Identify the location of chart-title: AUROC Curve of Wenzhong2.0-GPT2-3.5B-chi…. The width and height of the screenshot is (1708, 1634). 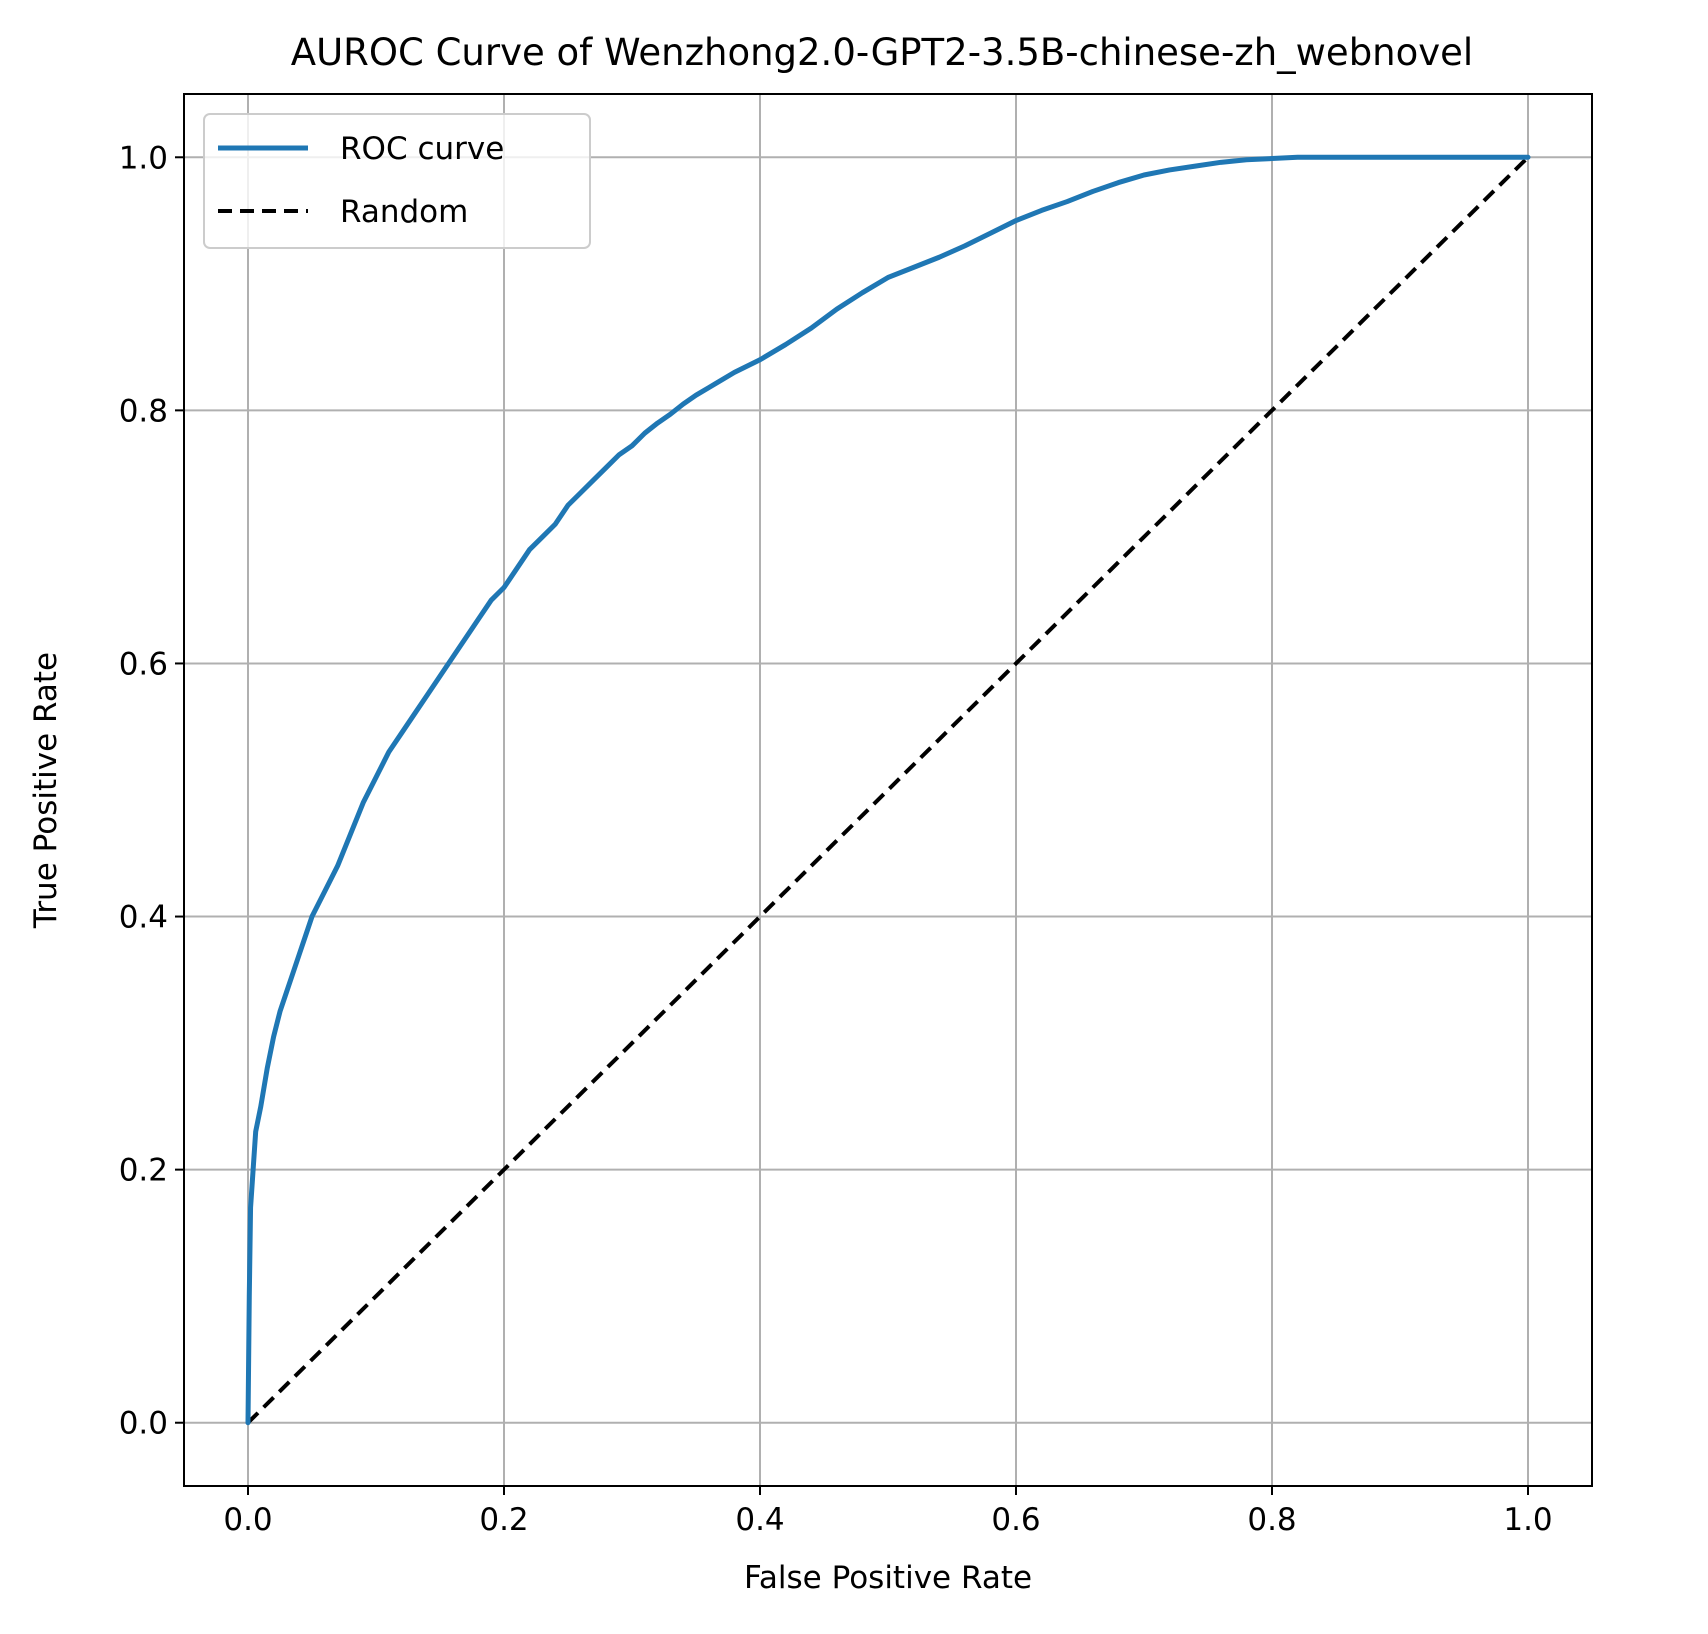
(882, 52).